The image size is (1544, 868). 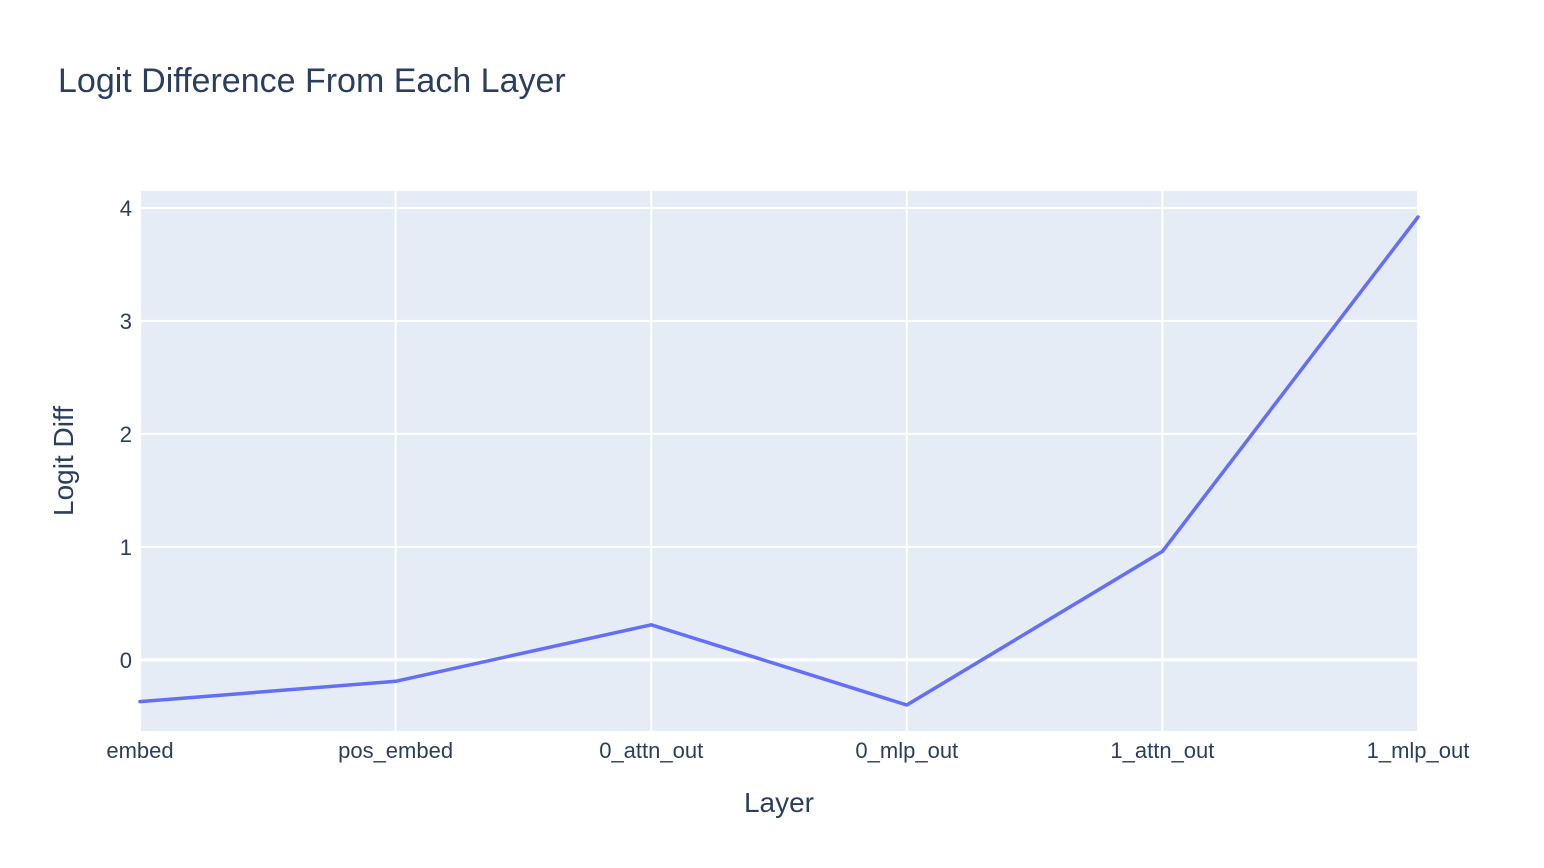 What do you see at coordinates (395, 750) in the screenshot?
I see `x-tick-label: pos_embed` at bounding box center [395, 750].